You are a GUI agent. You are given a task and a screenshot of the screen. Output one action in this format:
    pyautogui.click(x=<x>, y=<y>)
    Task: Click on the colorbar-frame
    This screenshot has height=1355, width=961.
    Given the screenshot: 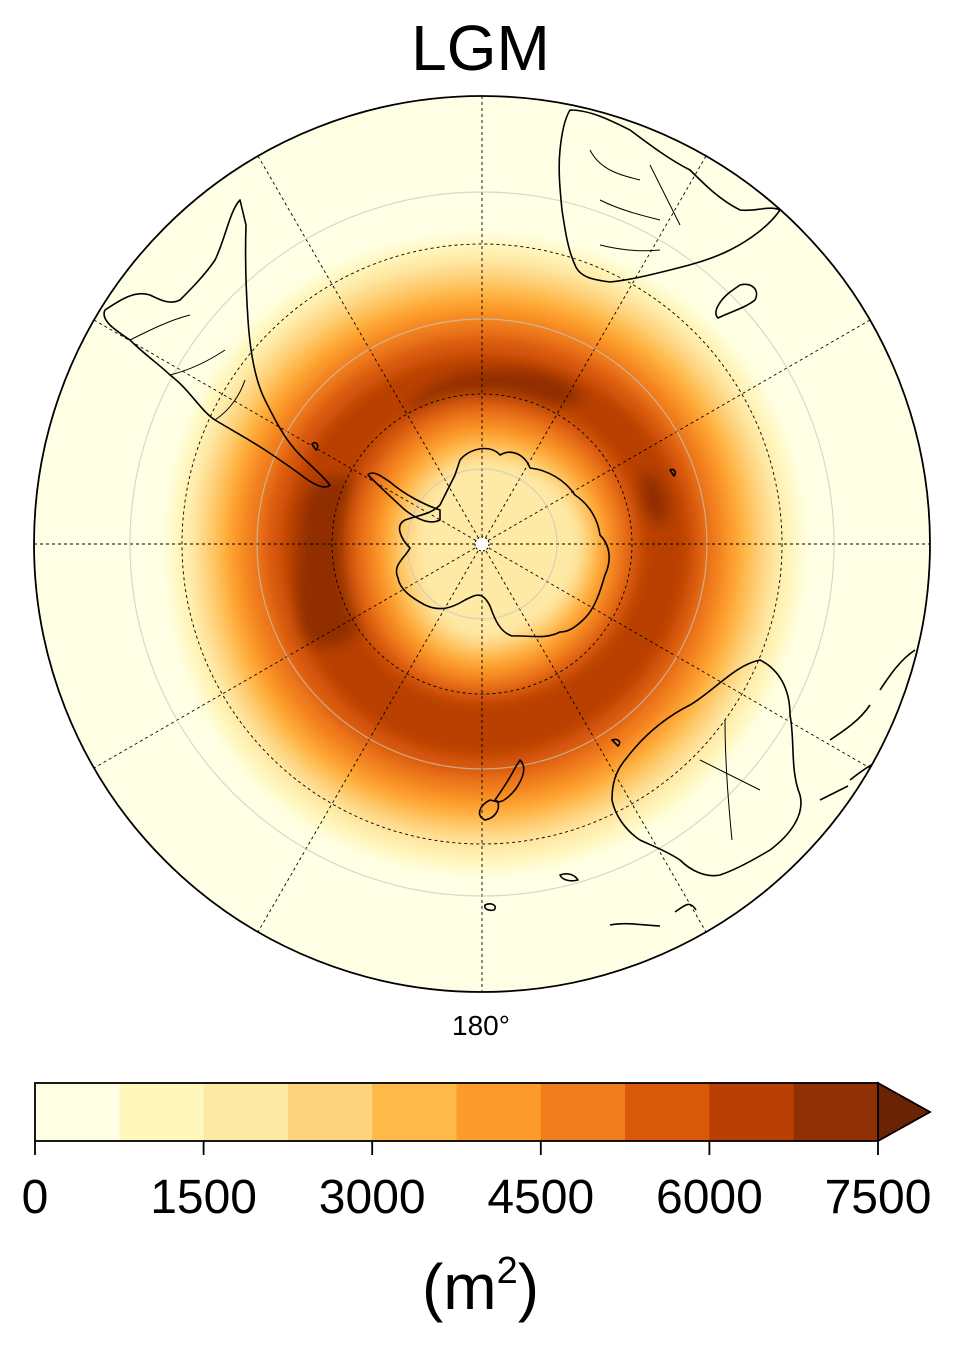 What is the action you would take?
    pyautogui.click(x=456, y=1112)
    